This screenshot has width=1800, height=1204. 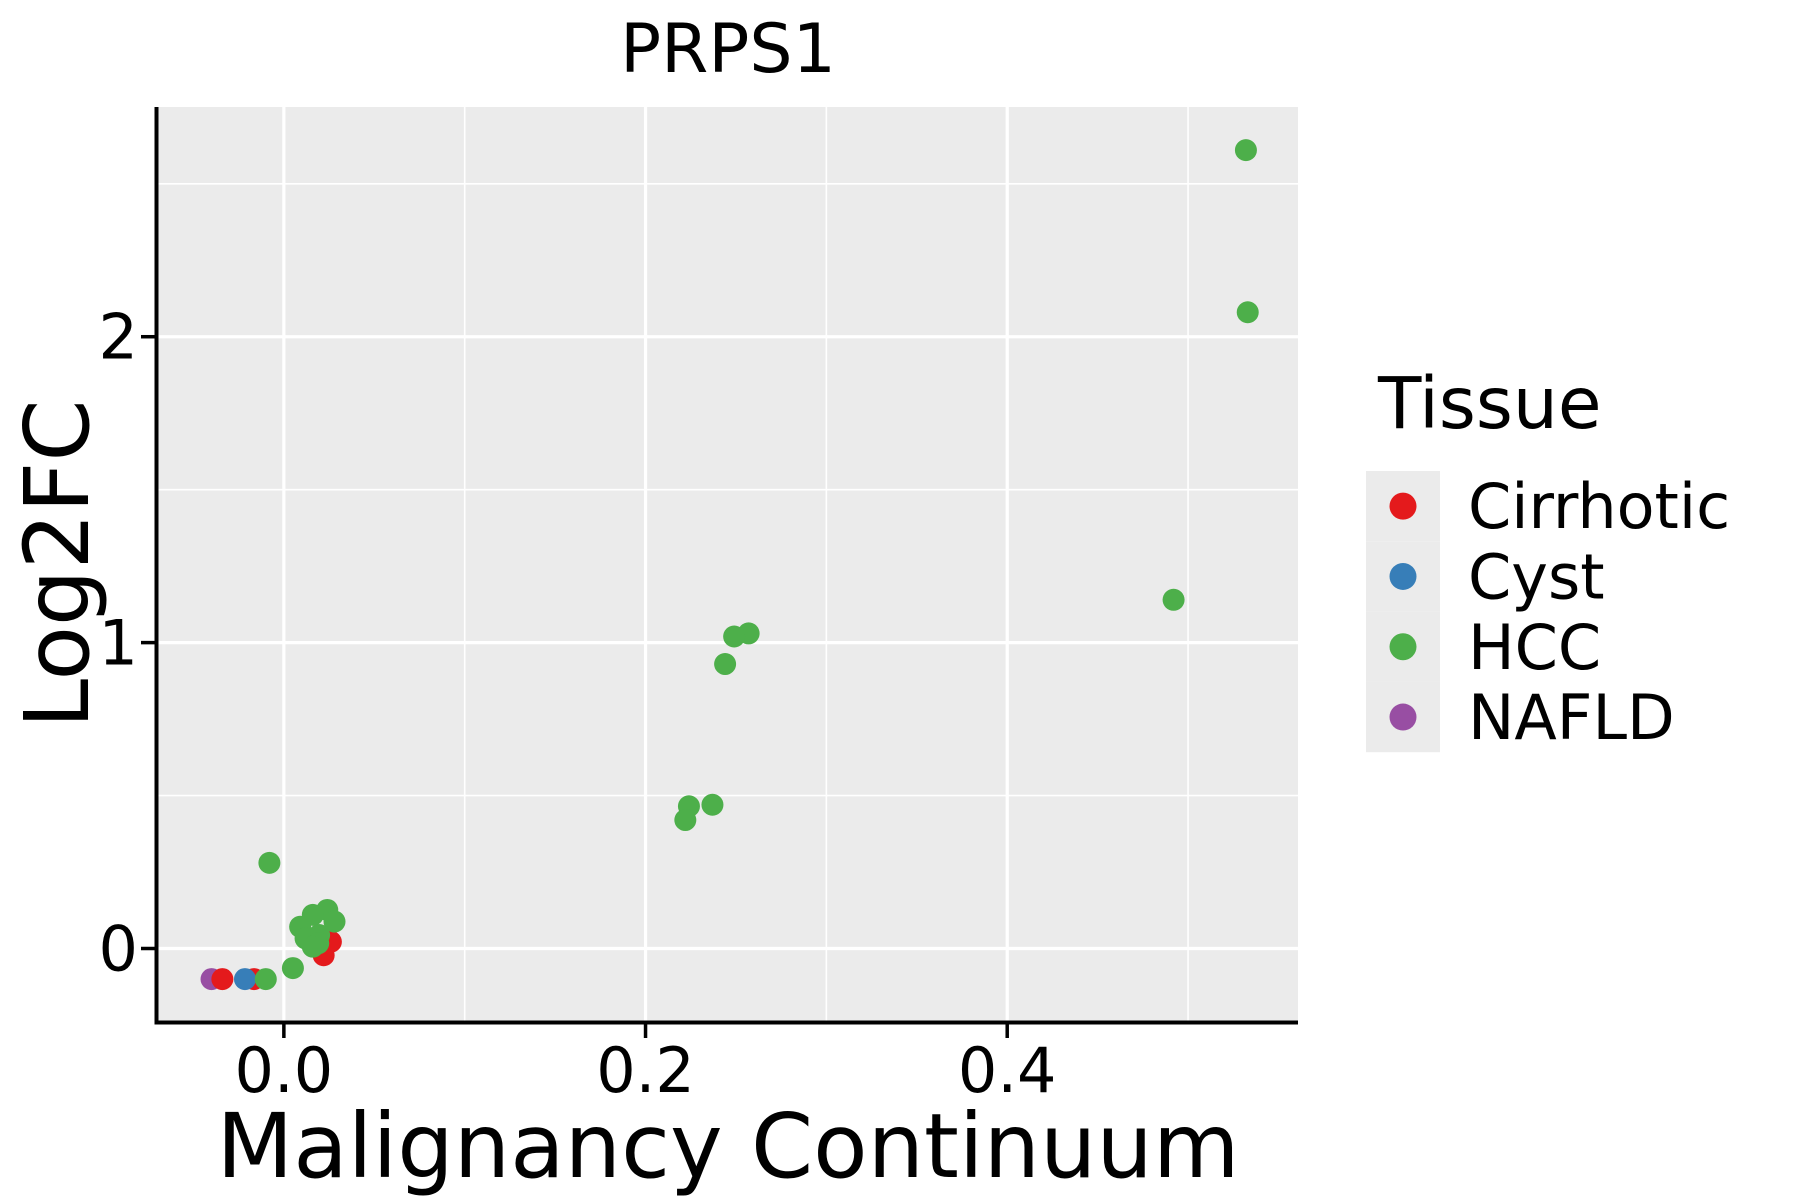 What do you see at coordinates (118, 337) in the screenshot?
I see `y-tick-label: 2` at bounding box center [118, 337].